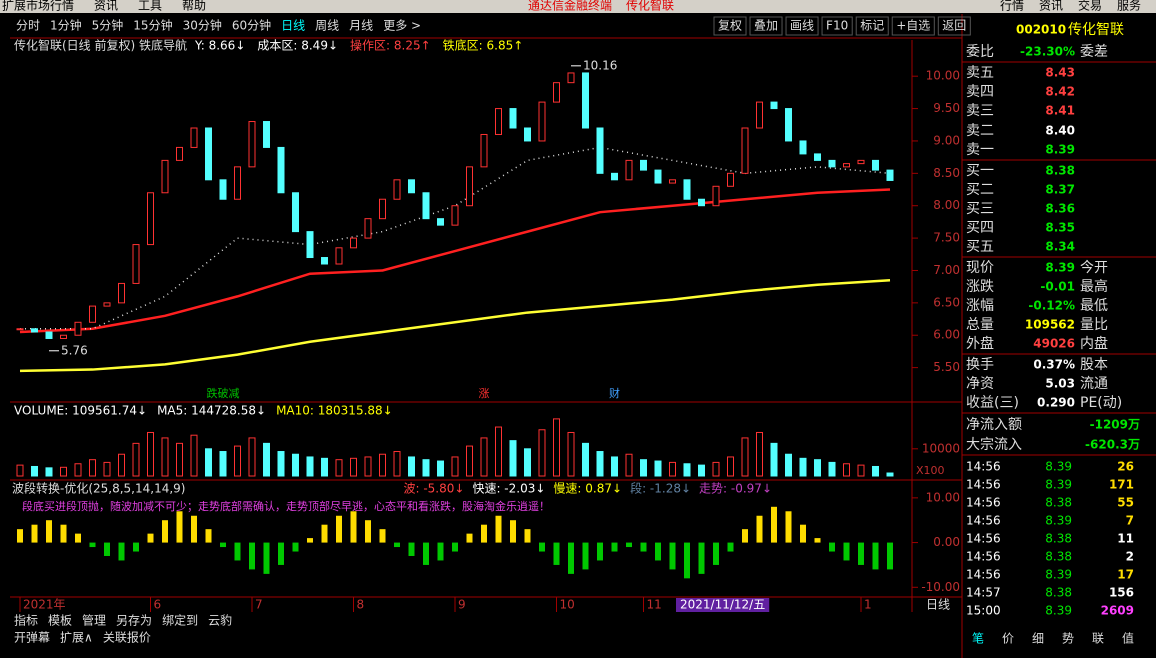  What do you see at coordinates (1060, 171) in the screenshot?
I see `quote-value: 8.38` at bounding box center [1060, 171].